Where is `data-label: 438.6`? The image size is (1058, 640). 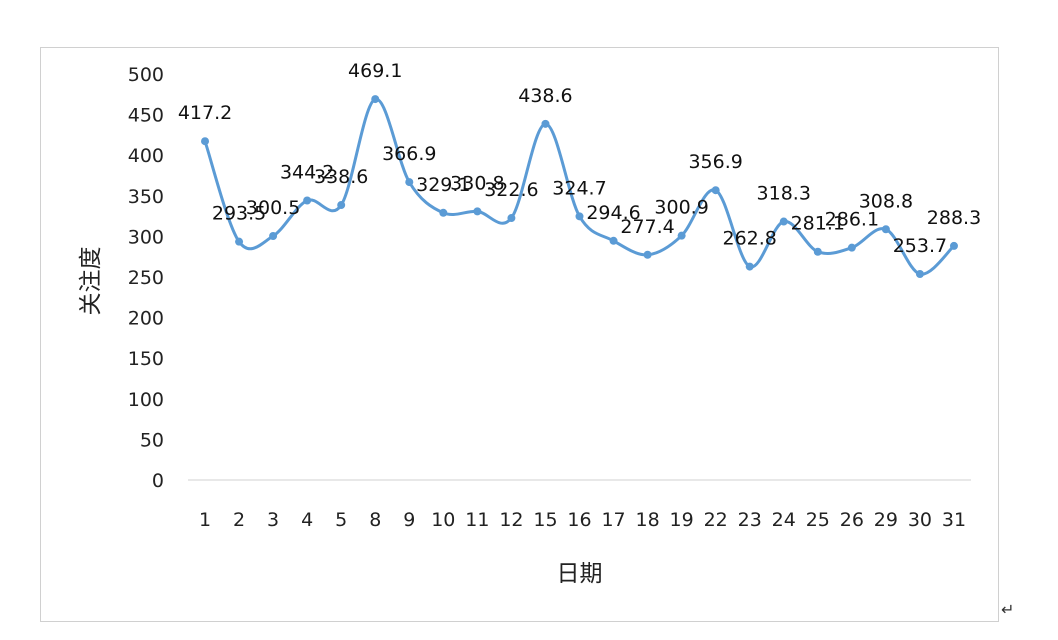 data-label: 438.6 is located at coordinates (545, 96).